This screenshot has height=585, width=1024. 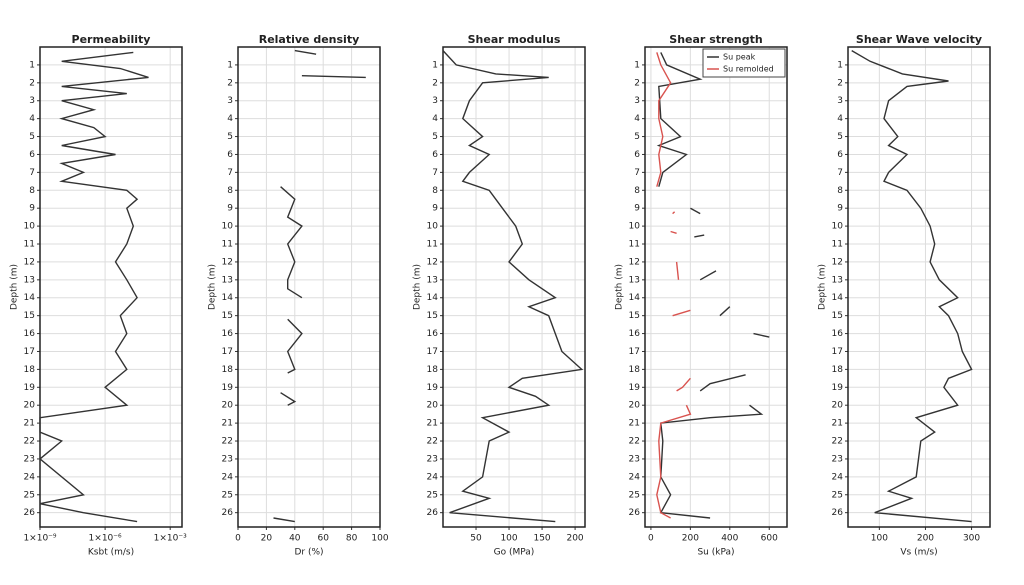 What do you see at coordinates (323, 539) in the screenshot?
I see `x-tick-label: 60` at bounding box center [323, 539].